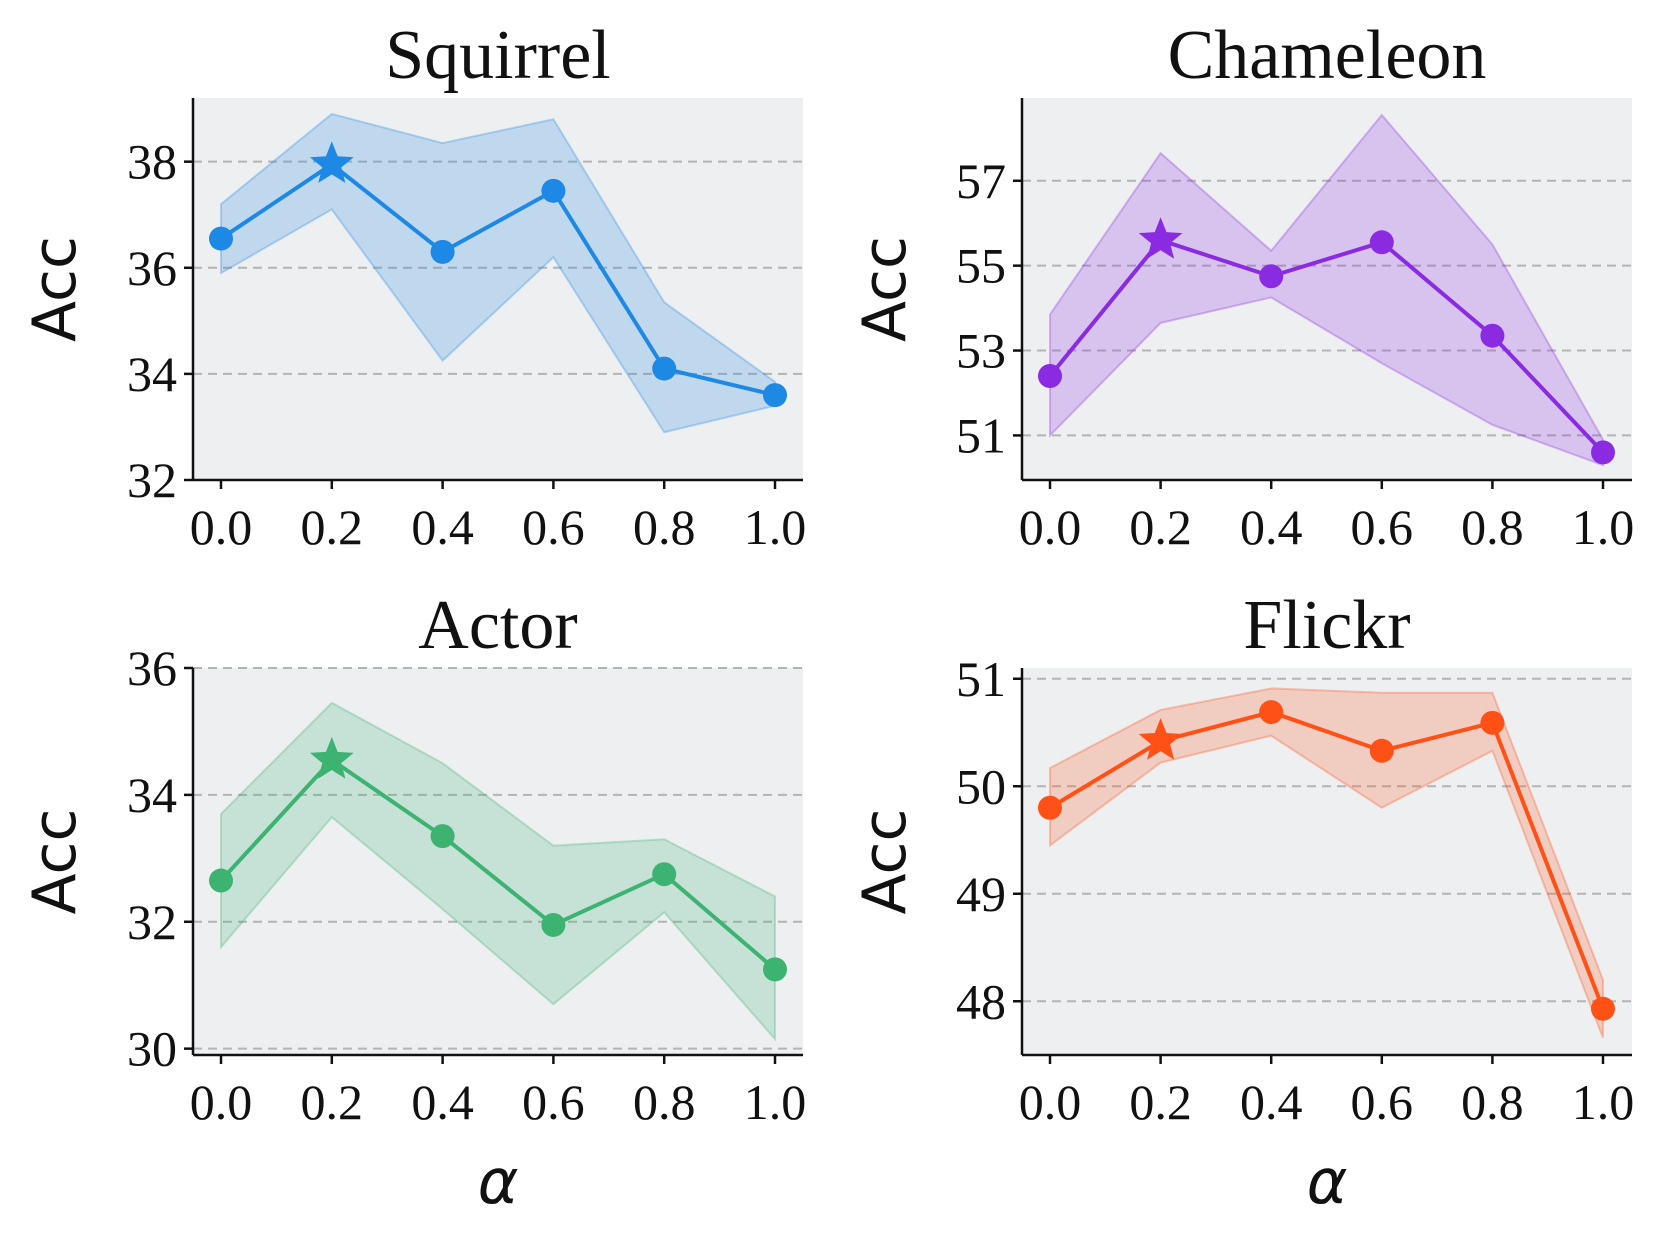 This screenshot has height=1237, width=1660. I want to click on y-tick-label: 55, so click(981, 266).